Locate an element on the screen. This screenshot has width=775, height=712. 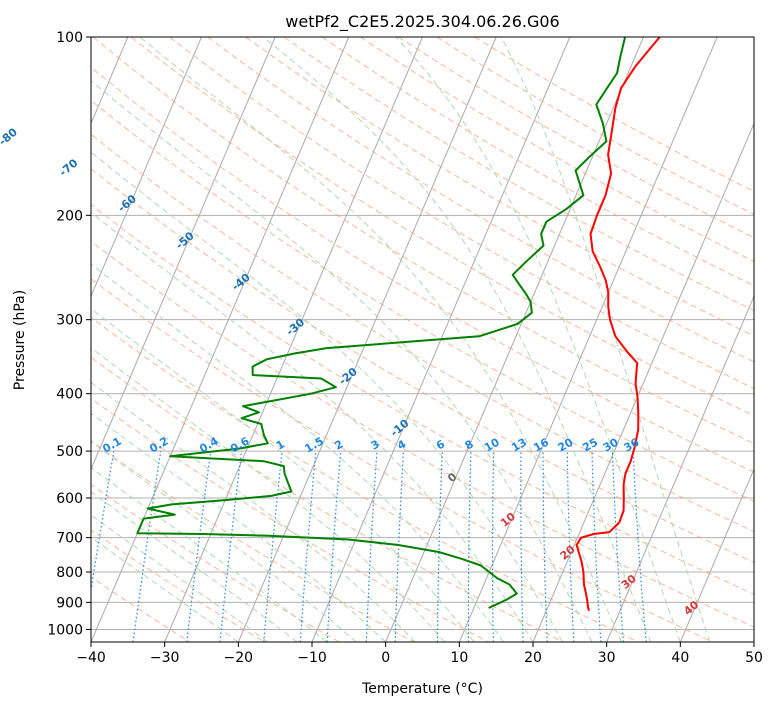
x-tick-label: 10 is located at coordinates (459, 658).